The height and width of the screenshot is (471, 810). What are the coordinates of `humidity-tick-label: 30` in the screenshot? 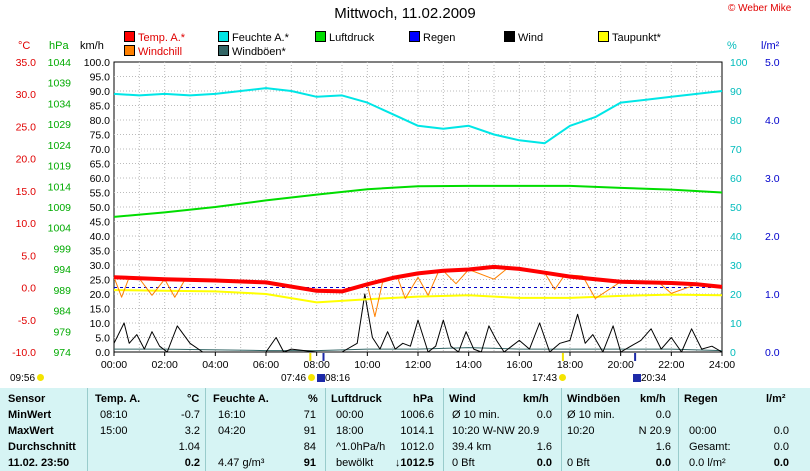 It's located at (736, 266).